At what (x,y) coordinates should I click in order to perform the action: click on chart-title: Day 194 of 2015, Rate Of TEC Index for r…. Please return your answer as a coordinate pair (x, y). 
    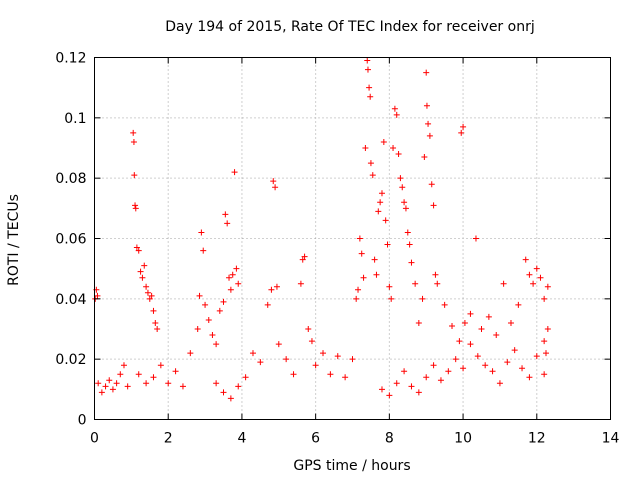
    Looking at the image, I should click on (349, 27).